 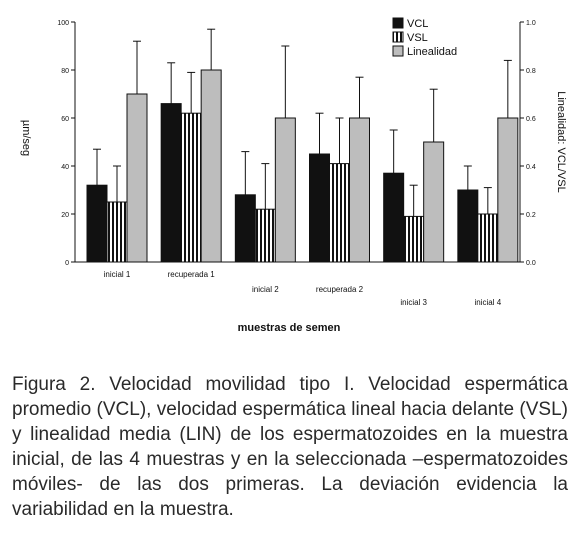 I want to click on y-tick-label: 80, so click(x=65, y=71).